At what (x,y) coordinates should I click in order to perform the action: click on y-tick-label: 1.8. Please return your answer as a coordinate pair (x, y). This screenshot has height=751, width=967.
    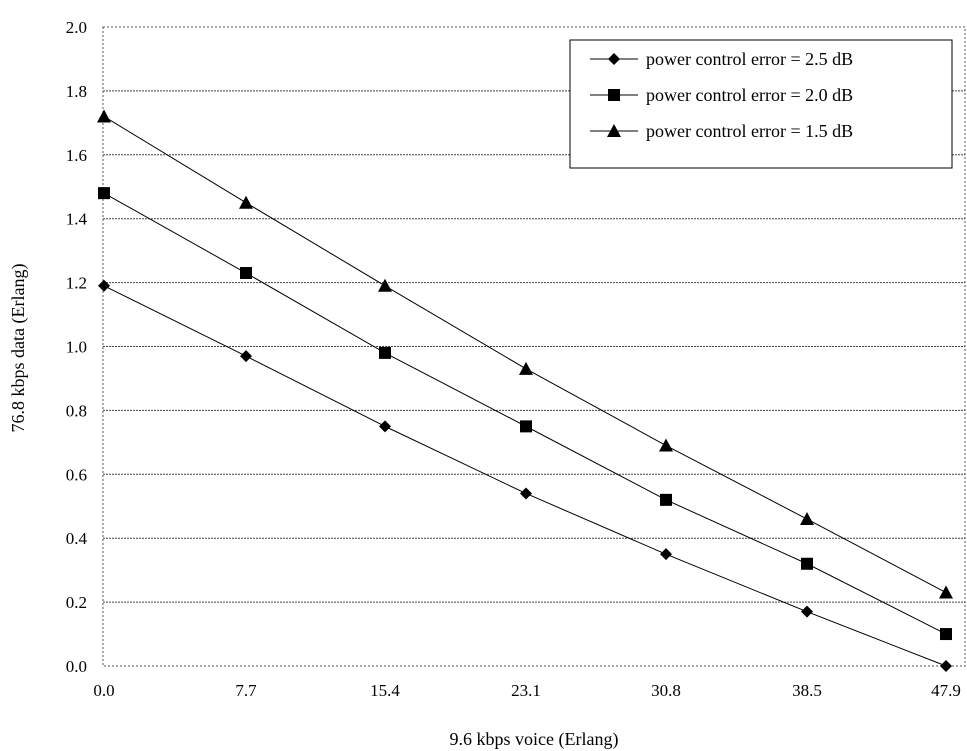
    Looking at the image, I should click on (76, 91).